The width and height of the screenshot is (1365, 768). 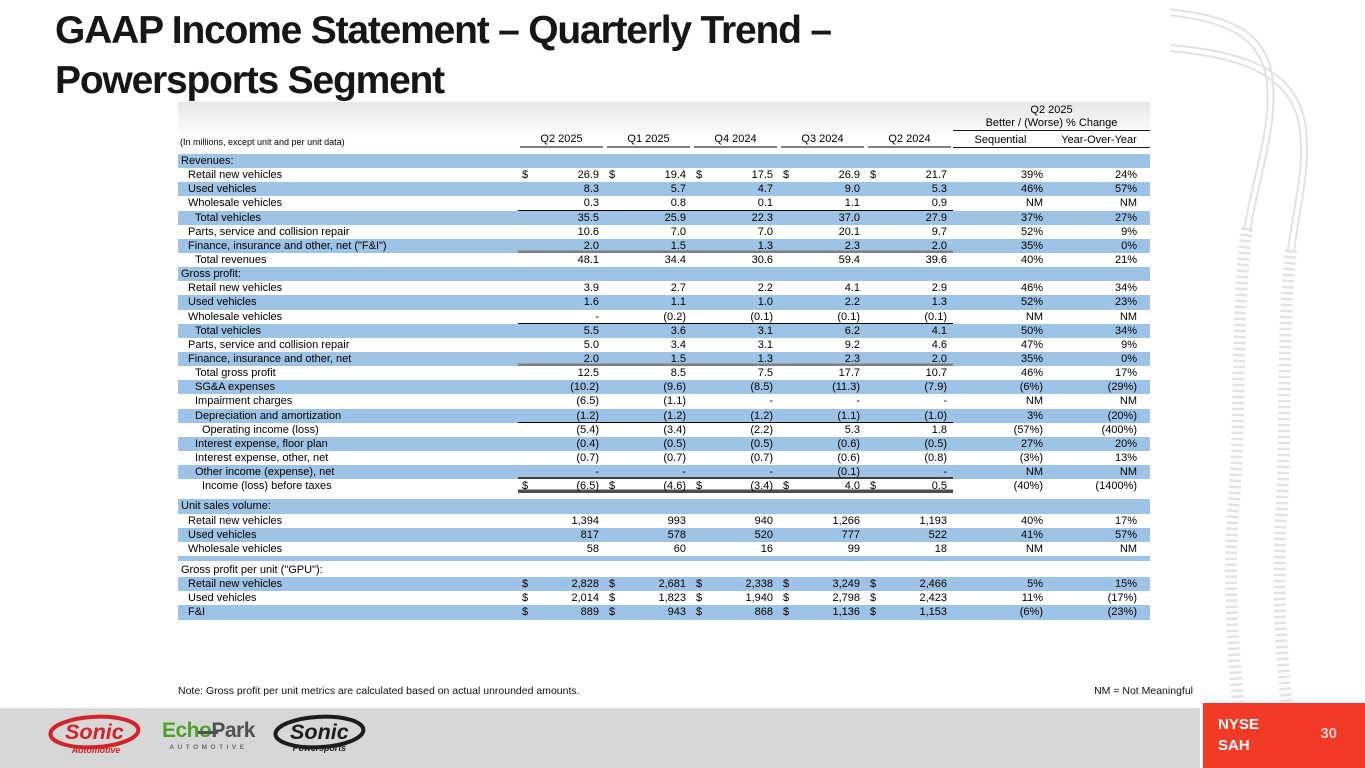 I want to click on row-label: Total revenues, so click(x=231, y=259).